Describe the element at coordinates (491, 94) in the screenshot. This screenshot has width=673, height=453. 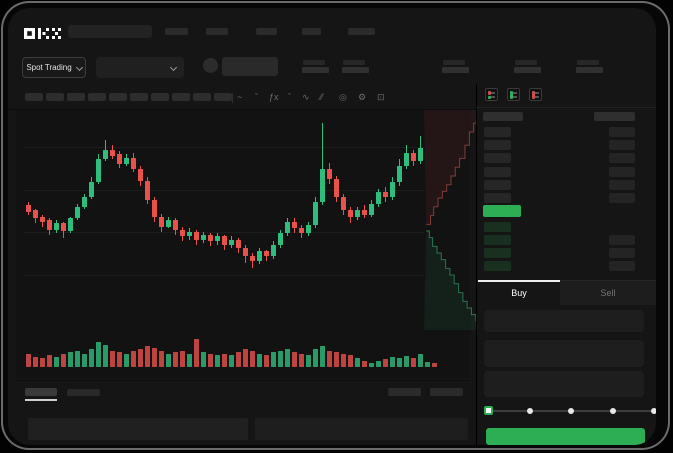
I see `orderbook-view-split-icon` at that location.